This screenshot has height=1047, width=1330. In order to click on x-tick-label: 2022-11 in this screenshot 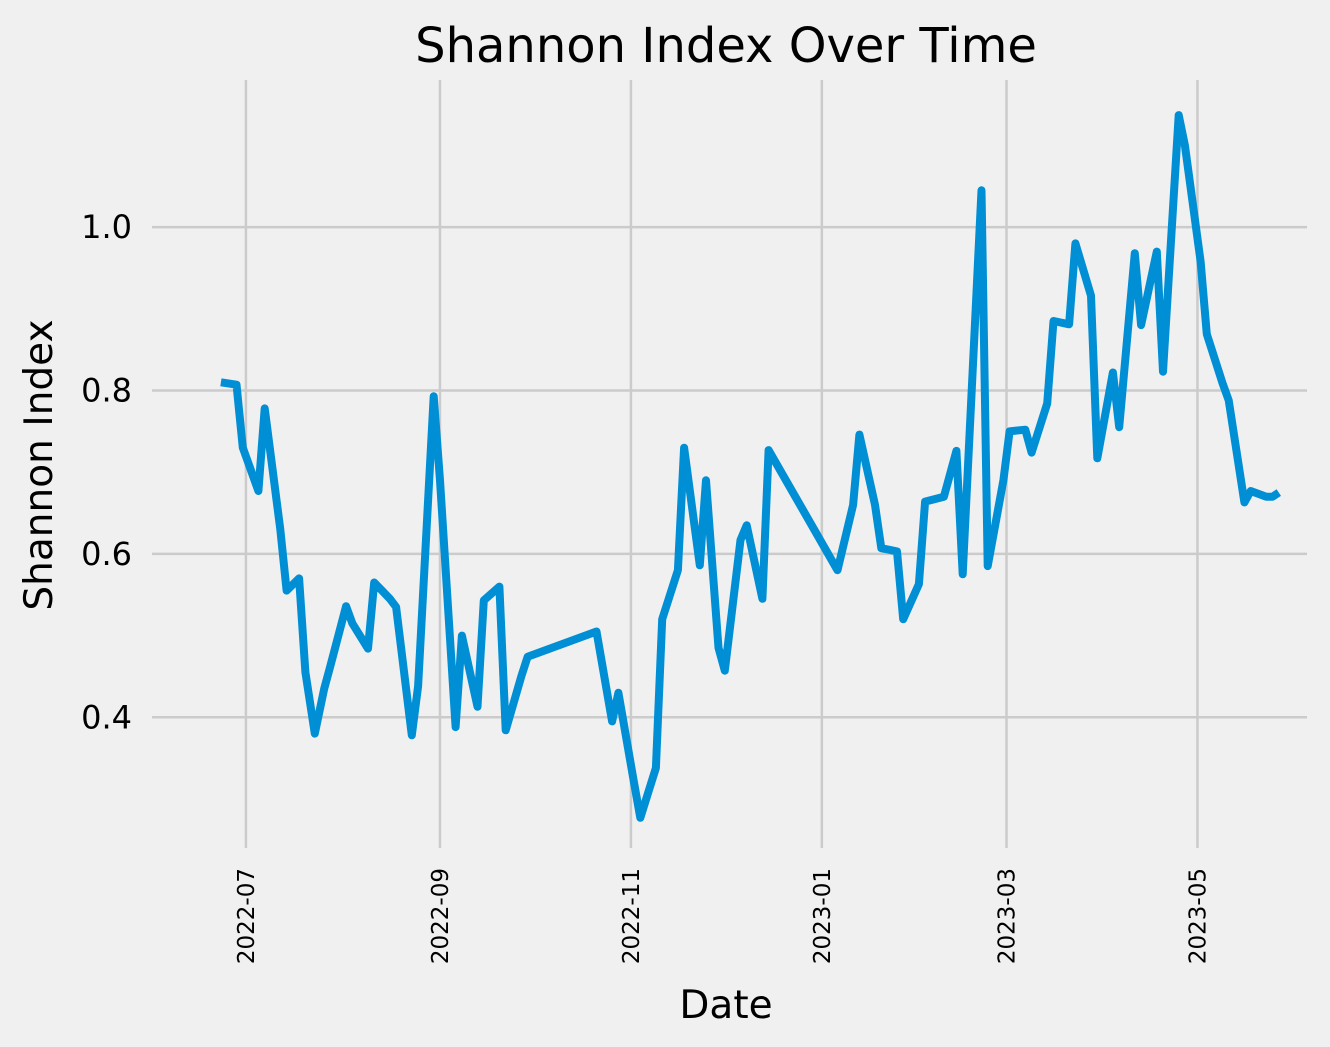, I will do `click(632, 916)`.